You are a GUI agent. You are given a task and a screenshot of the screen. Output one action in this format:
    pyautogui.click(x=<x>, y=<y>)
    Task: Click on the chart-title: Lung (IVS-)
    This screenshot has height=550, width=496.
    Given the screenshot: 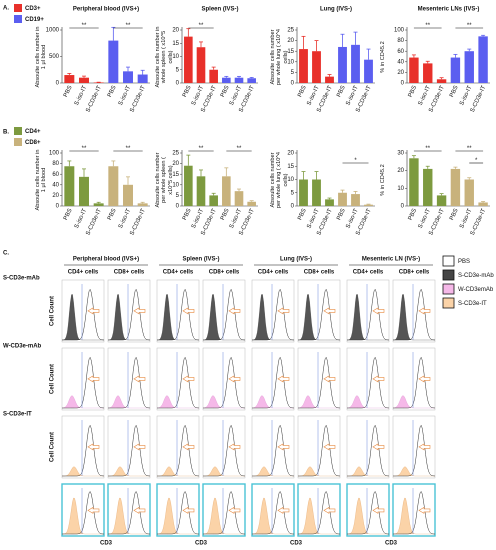 What is the action you would take?
    pyautogui.click(x=336, y=10)
    